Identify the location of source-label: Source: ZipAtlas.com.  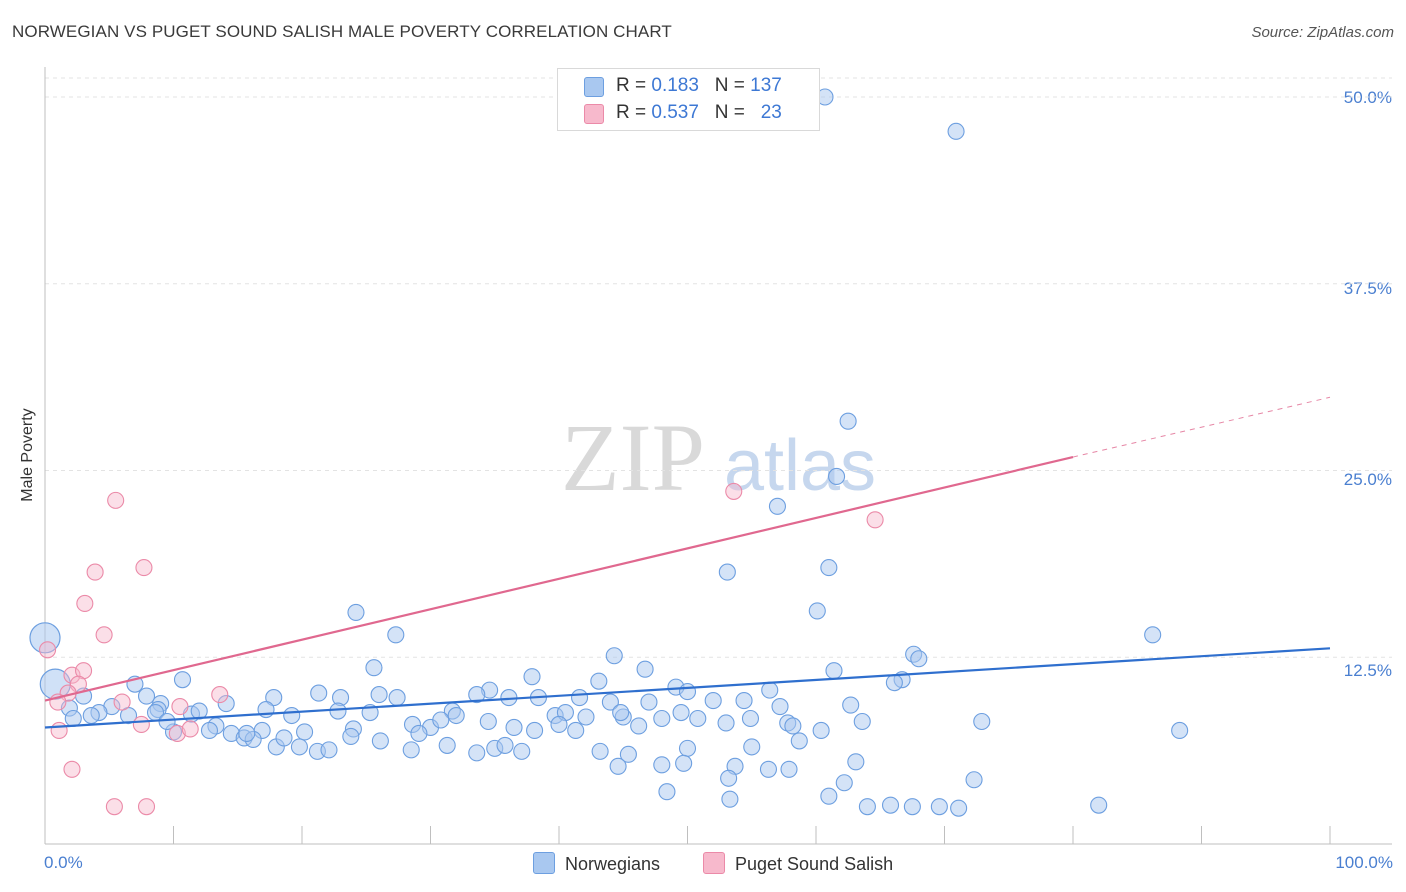
(1322, 32).